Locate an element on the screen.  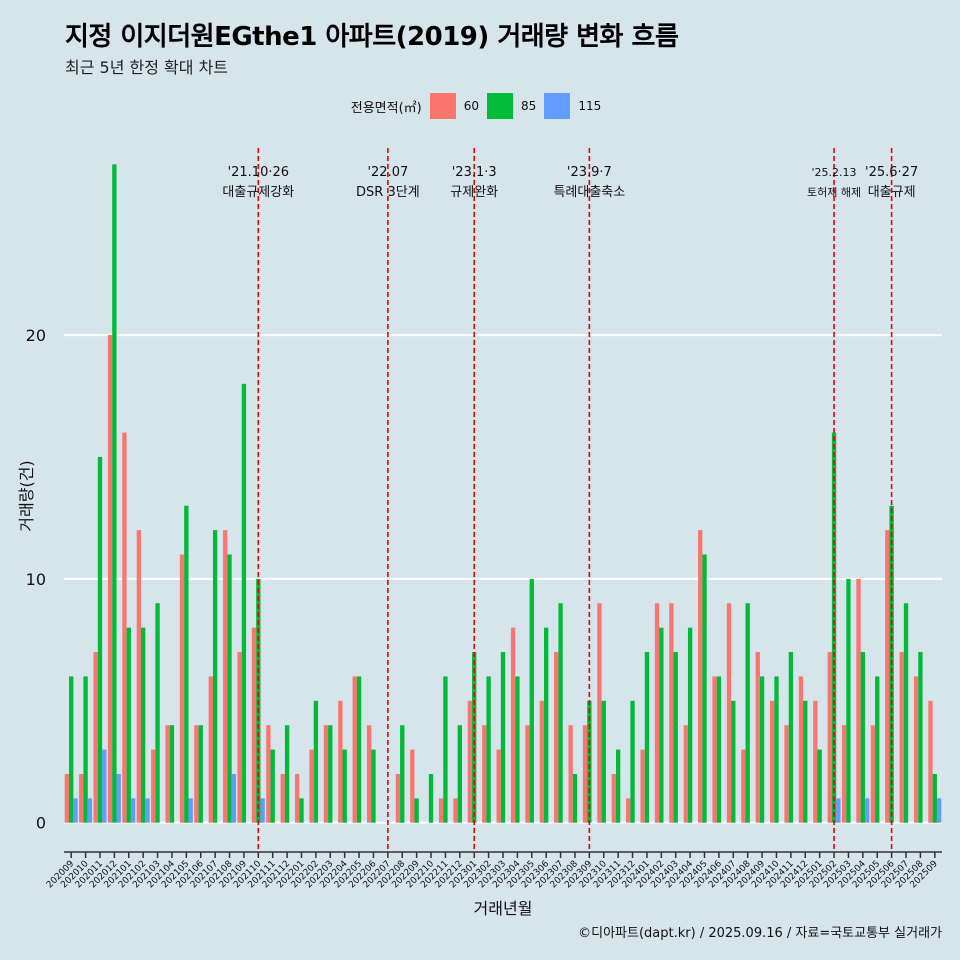
y-tick-label: 20 is located at coordinates (36, 335).